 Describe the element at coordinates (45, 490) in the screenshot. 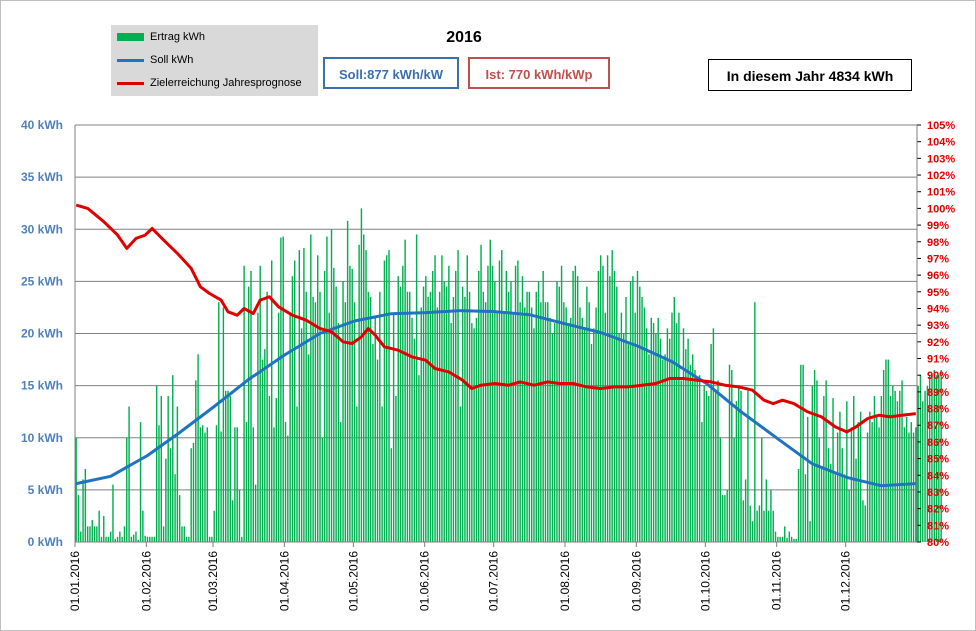

I see `y-left-tick-label: 5 kWh` at that location.